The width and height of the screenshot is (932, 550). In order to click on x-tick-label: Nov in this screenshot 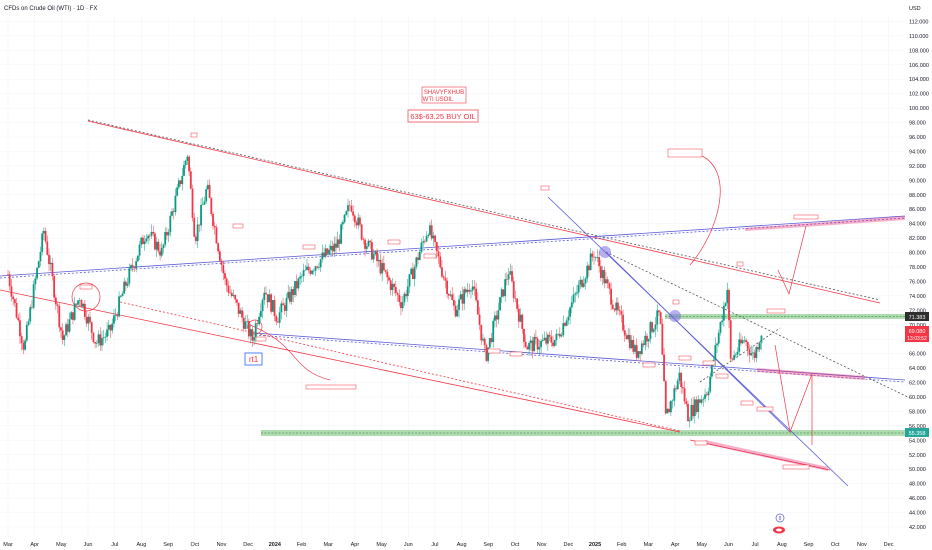, I will do `click(862, 545)`.